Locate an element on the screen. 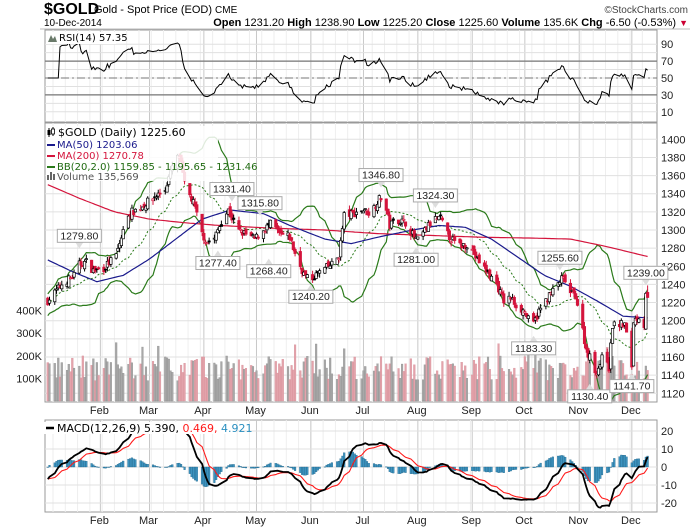  macd-tick-label: -20 is located at coordinates (669, 504).